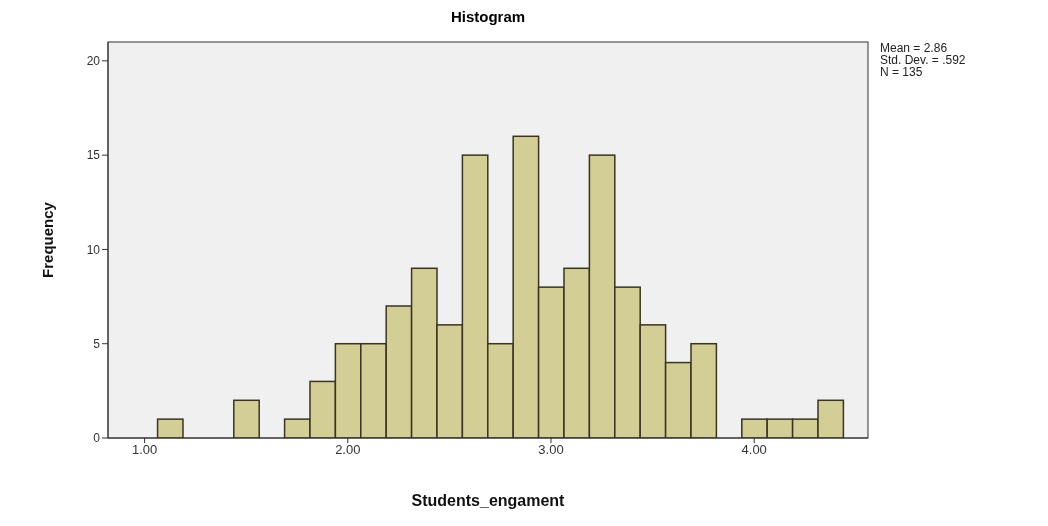 The height and width of the screenshot is (526, 1048). What do you see at coordinates (348, 450) in the screenshot?
I see `x-tick-label: 2.00` at bounding box center [348, 450].